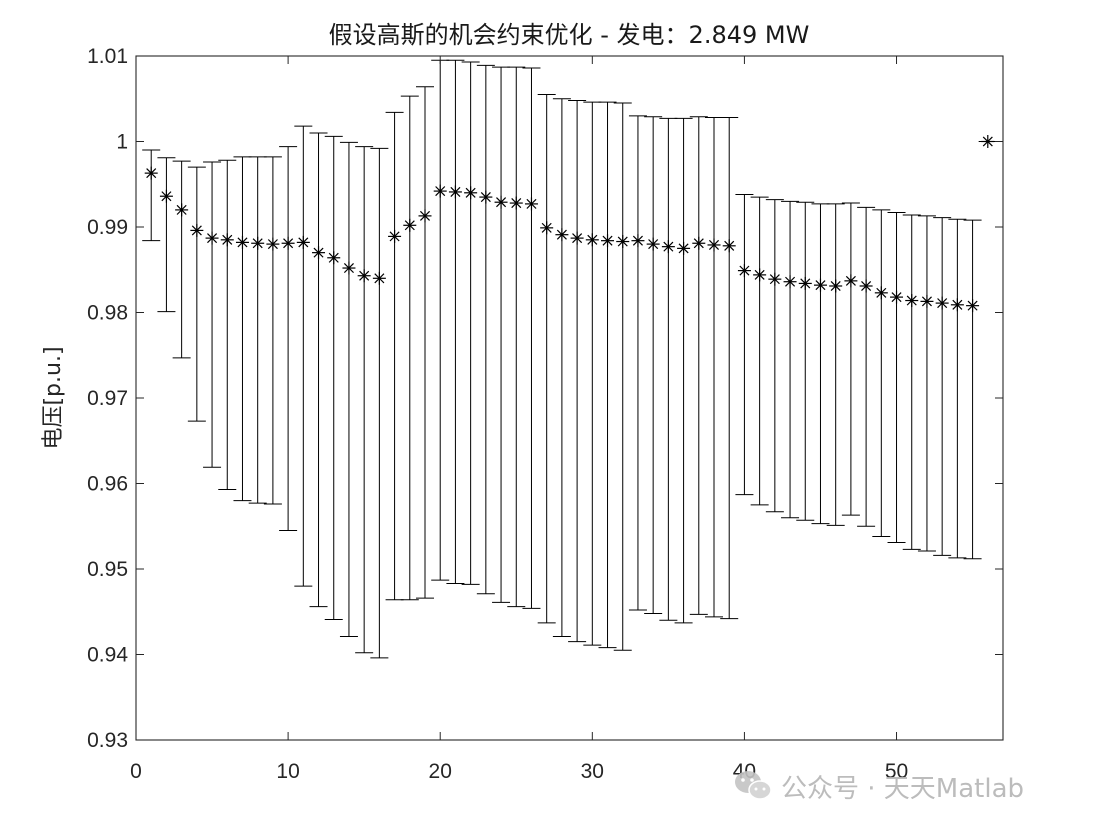  I want to click on y-tick-label: 0.96, so click(107, 484).